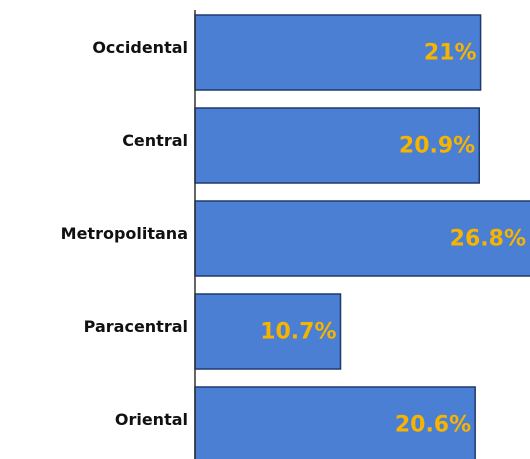 The image size is (530, 459). I want to click on value-label: 10.7%, so click(298, 332).